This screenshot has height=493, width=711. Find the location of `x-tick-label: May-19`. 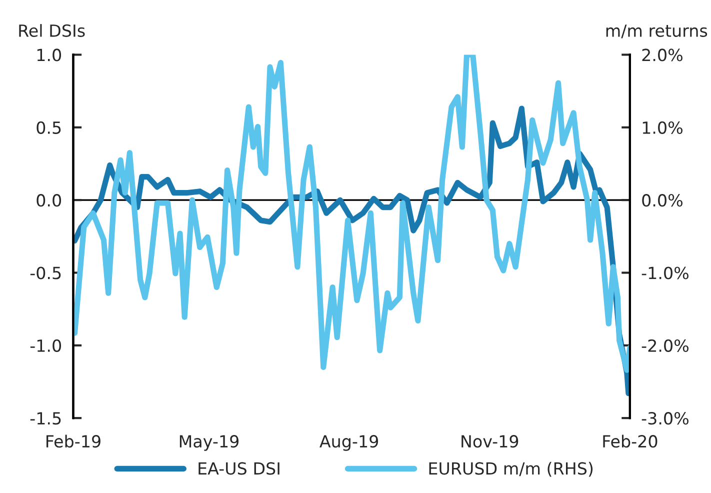

x-tick-label: May-19 is located at coordinates (209, 443).